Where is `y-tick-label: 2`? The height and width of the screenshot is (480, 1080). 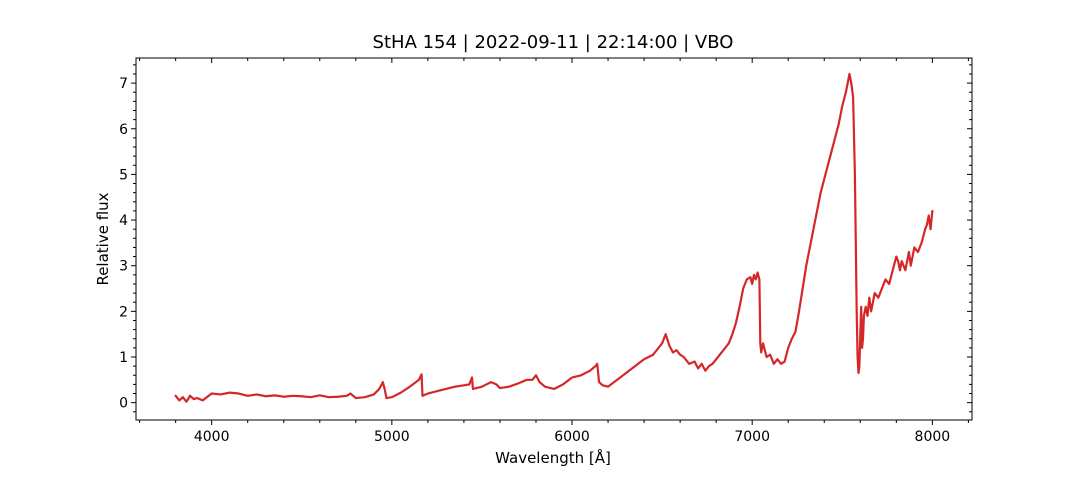 y-tick-label: 2 is located at coordinates (123, 312).